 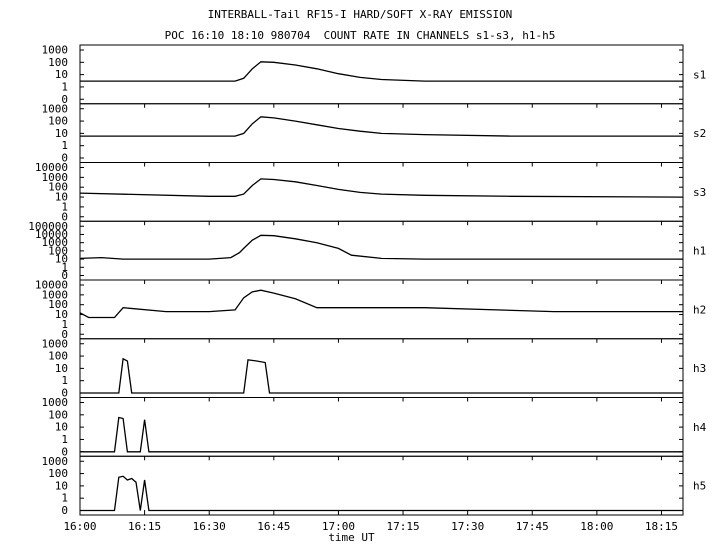 I want to click on x-tick-label: 18:15, so click(x=661, y=526).